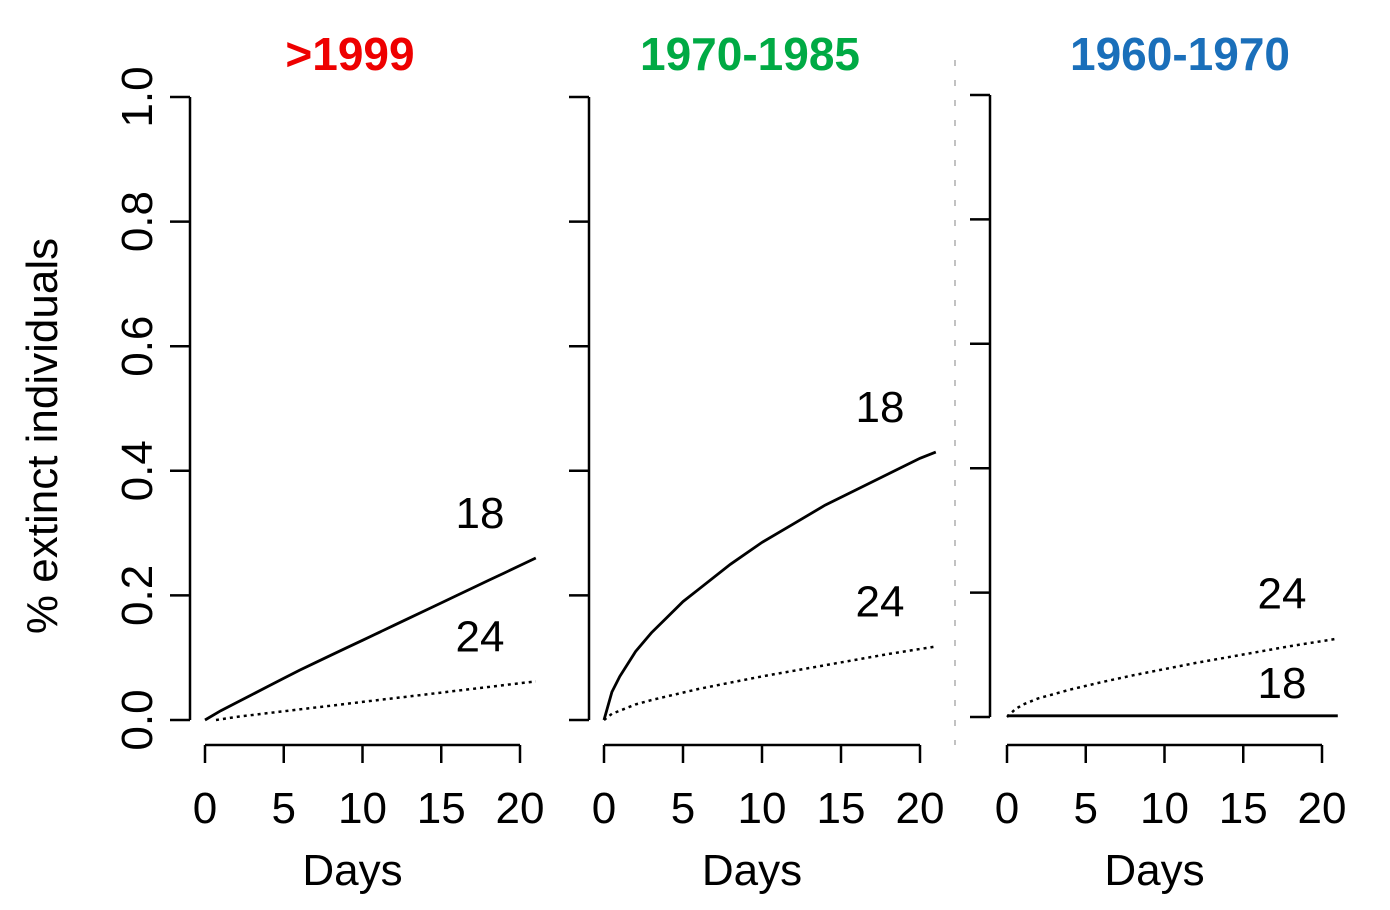 The width and height of the screenshot is (1390, 910). I want to click on panel-title: 1960-1970, so click(1180, 54).